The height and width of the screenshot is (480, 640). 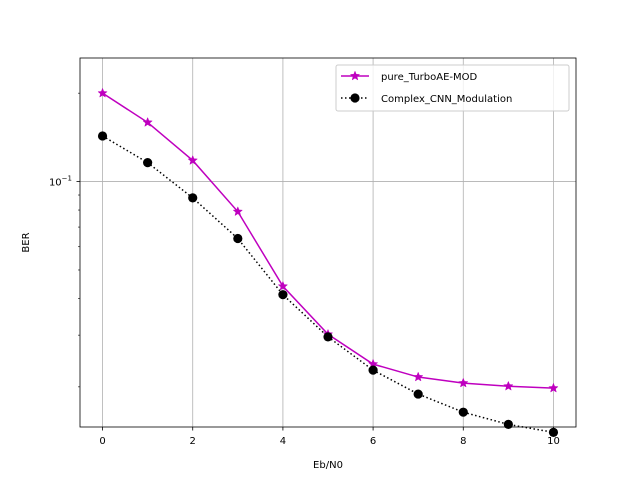 I want to click on y-axis-label: BER, so click(x=26, y=242).